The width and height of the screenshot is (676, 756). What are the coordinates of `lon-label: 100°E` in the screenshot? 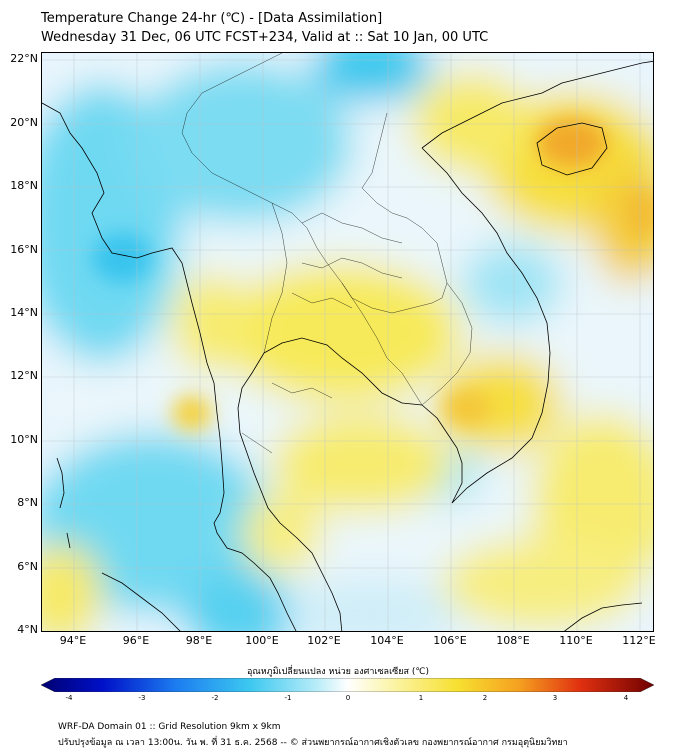 It's located at (262, 640).